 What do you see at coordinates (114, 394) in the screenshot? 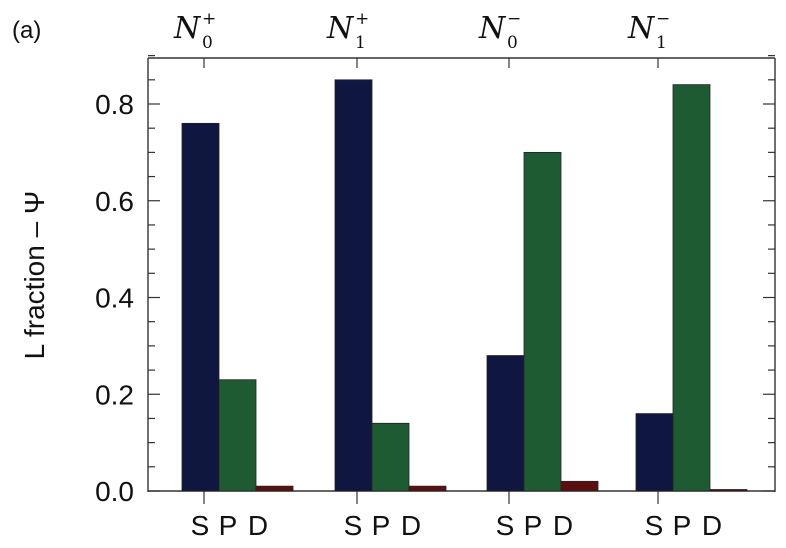
I see `y-tick-label: 0.2` at bounding box center [114, 394].